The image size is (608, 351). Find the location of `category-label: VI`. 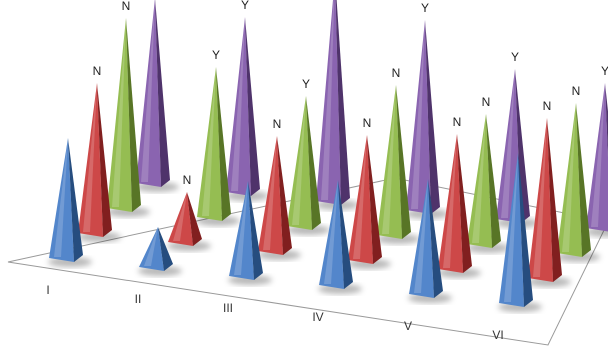

category-label: VI is located at coordinates (497, 335).